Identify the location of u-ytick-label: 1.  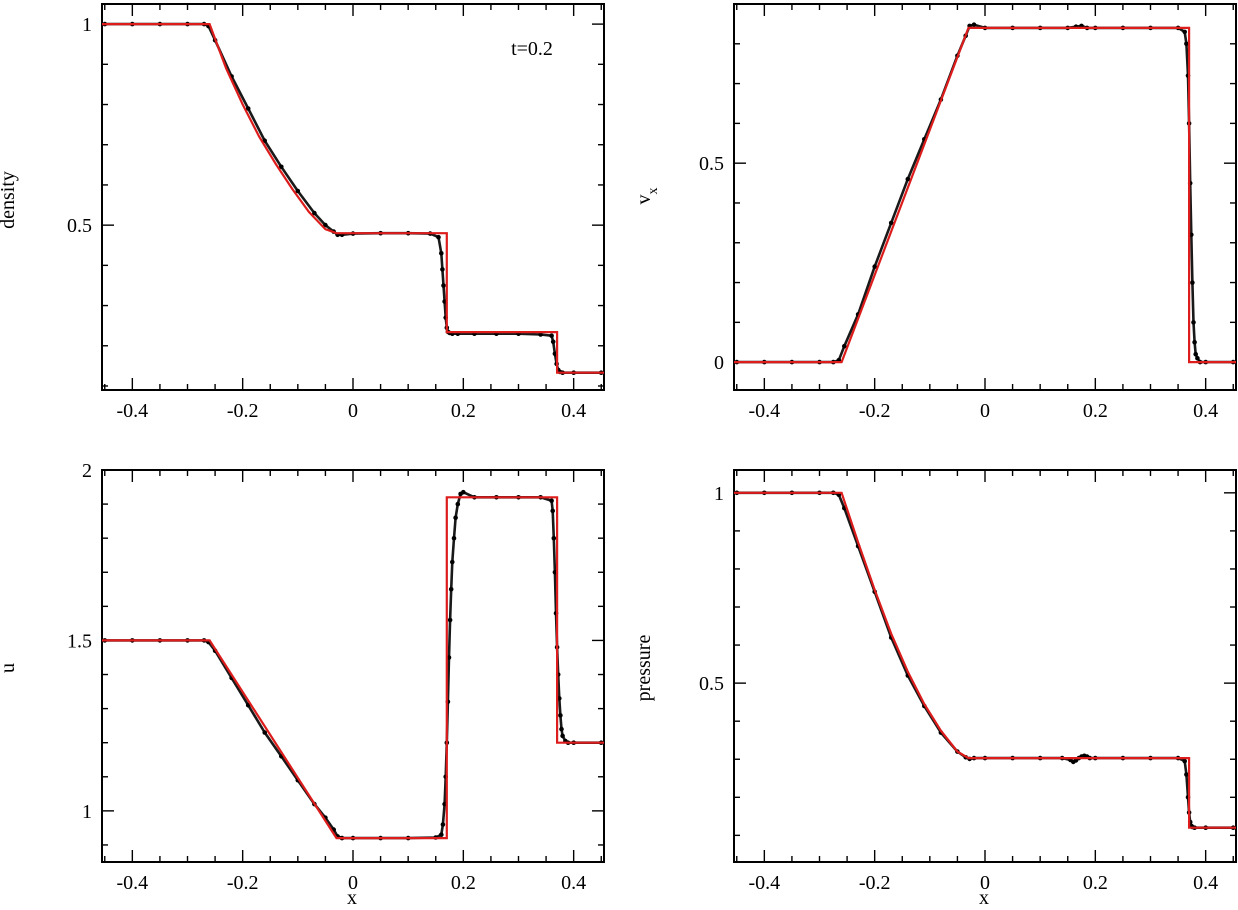
(87, 812).